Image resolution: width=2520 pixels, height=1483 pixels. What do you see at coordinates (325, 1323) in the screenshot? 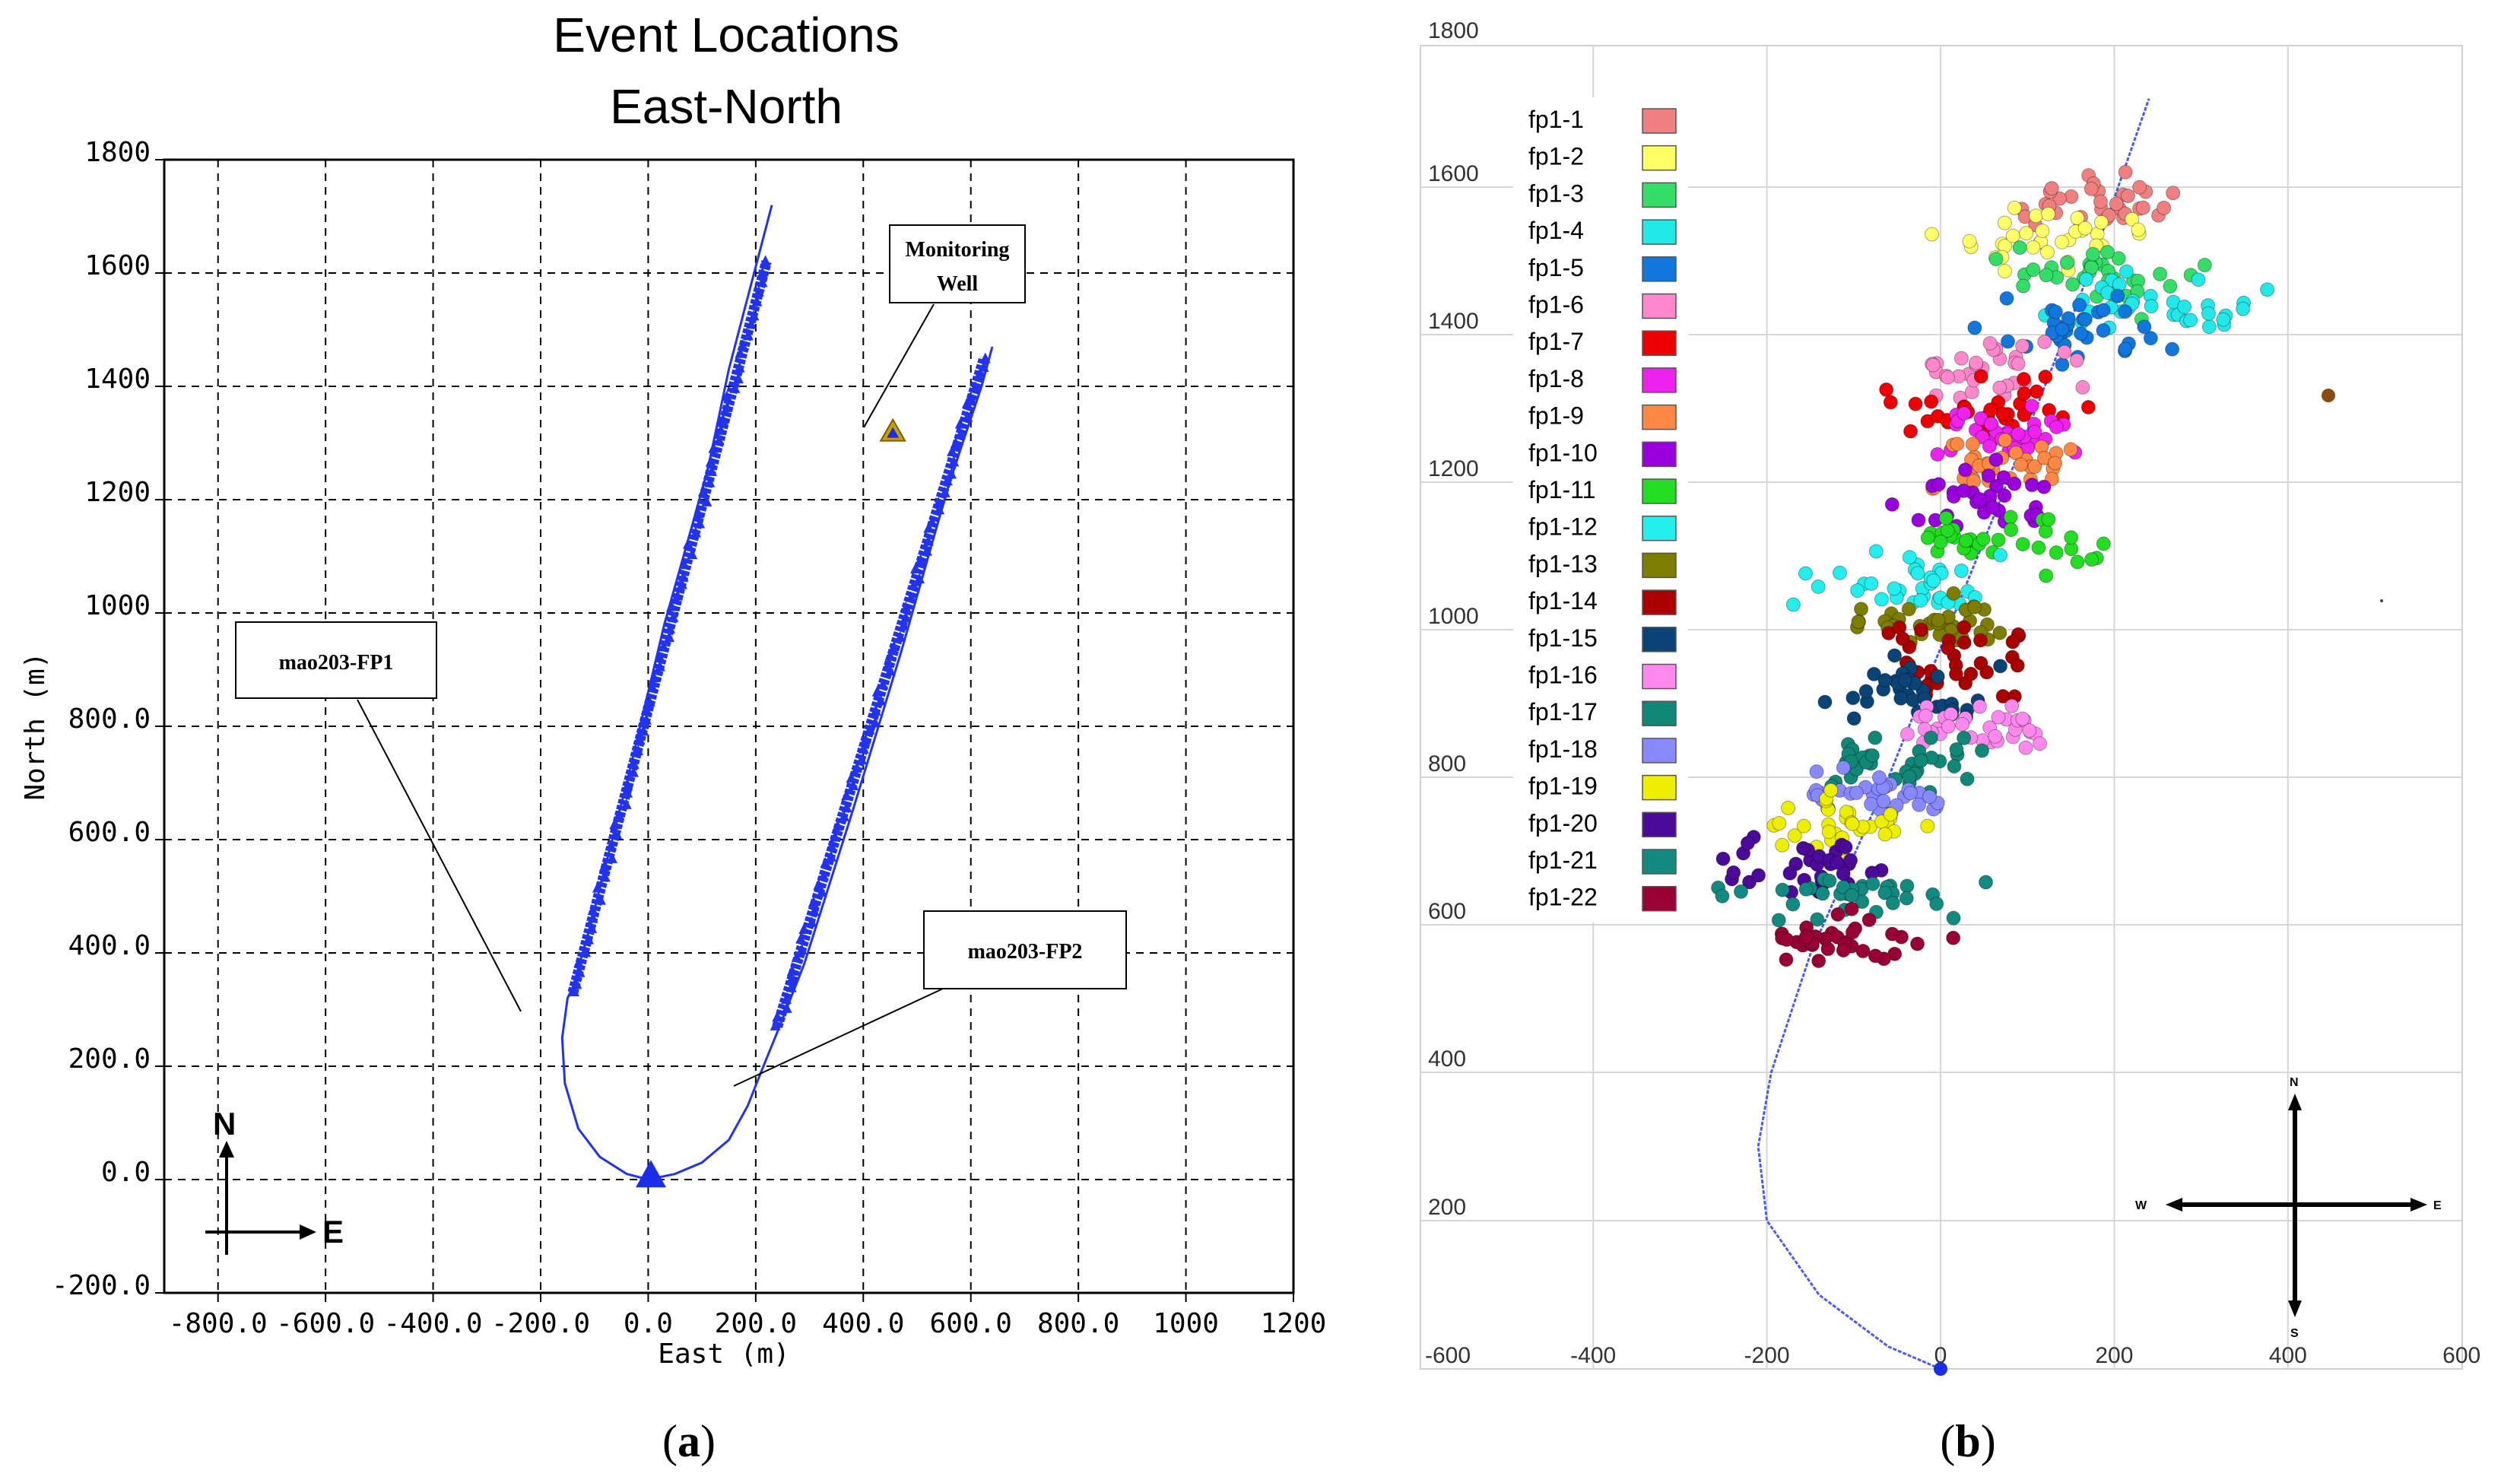
I see `x-tick-label-a-1: -600.0` at bounding box center [325, 1323].